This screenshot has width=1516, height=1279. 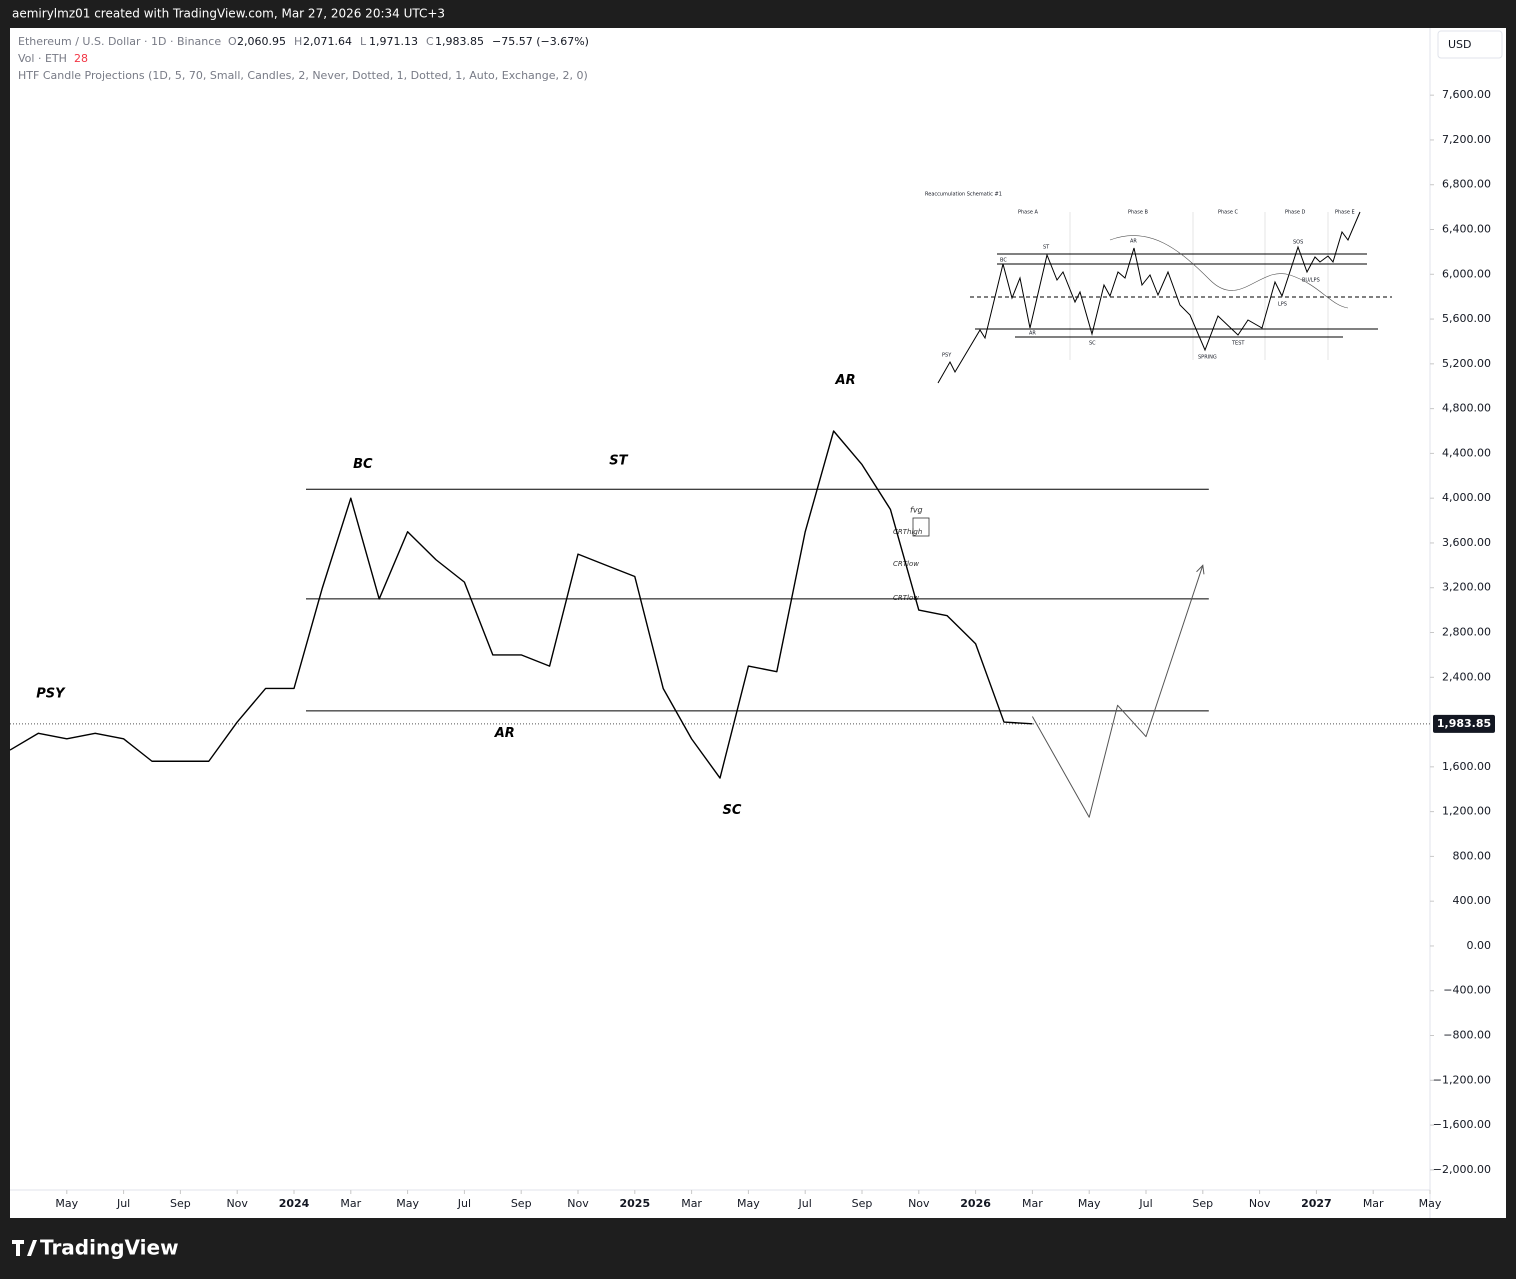 What do you see at coordinates (1207, 358) in the screenshot?
I see `schematic-label: SPRING` at bounding box center [1207, 358].